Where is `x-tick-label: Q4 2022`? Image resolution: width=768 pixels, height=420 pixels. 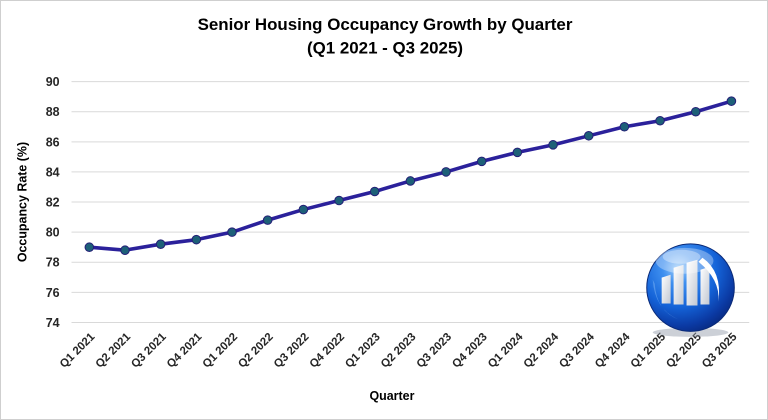 x-tick-label: Q4 2022 is located at coordinates (328, 351).